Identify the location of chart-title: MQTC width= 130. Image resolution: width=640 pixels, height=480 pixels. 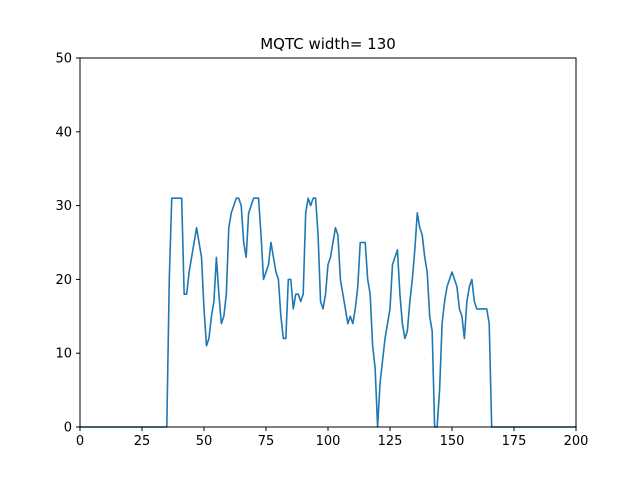
(328, 44).